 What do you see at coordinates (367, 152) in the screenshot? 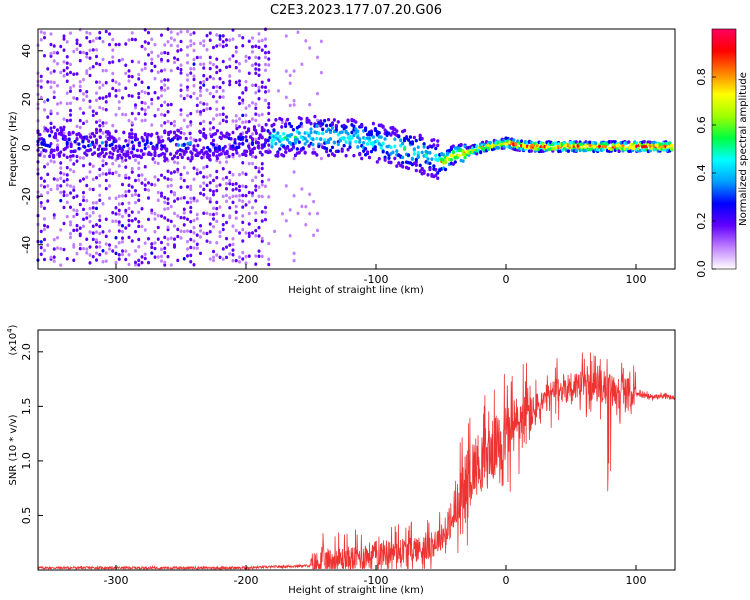
I see `spectrogram-cell-1981` at bounding box center [367, 152].